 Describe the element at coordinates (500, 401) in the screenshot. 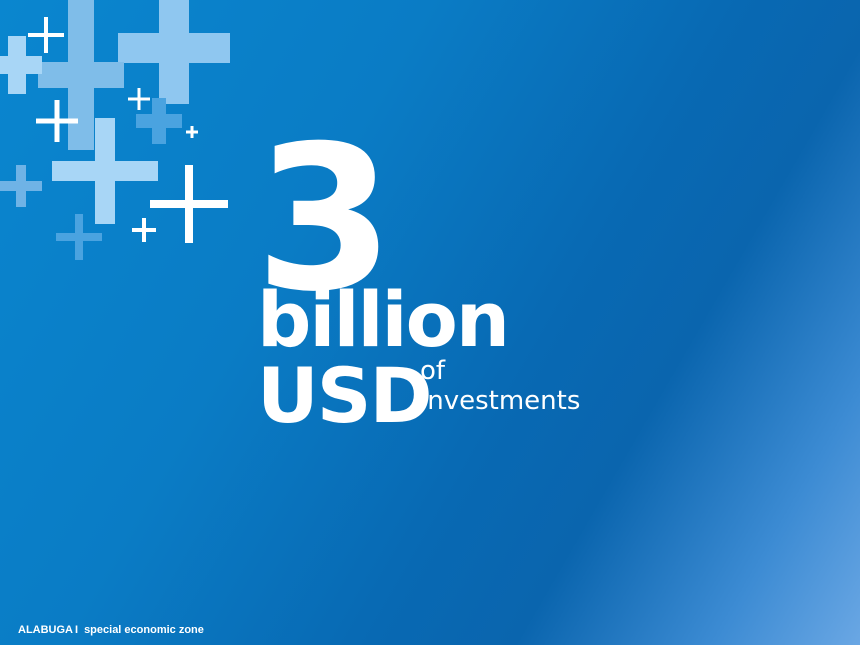

I see `headline-qualifier-line2: investments` at that location.